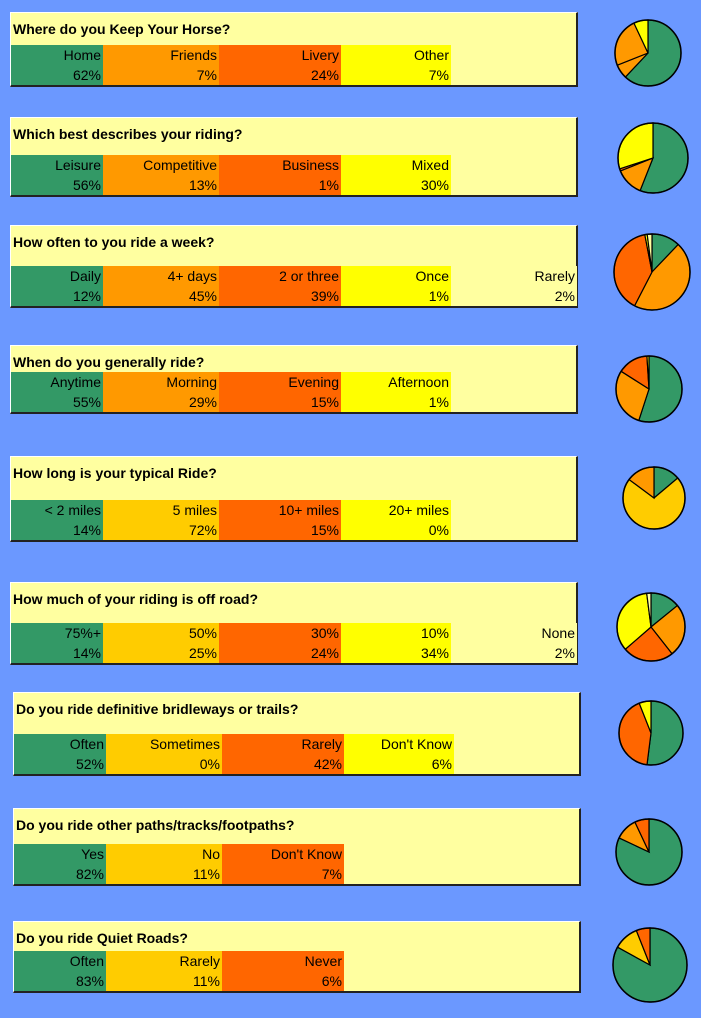 This screenshot has width=701, height=1018. What do you see at coordinates (321, 744) in the screenshot?
I see `answer-label: Rarely` at bounding box center [321, 744].